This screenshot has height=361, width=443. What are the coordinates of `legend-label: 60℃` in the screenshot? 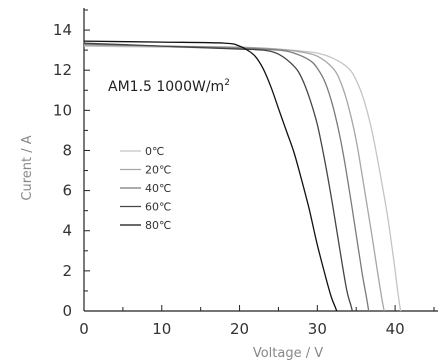 It's located at (158, 207).